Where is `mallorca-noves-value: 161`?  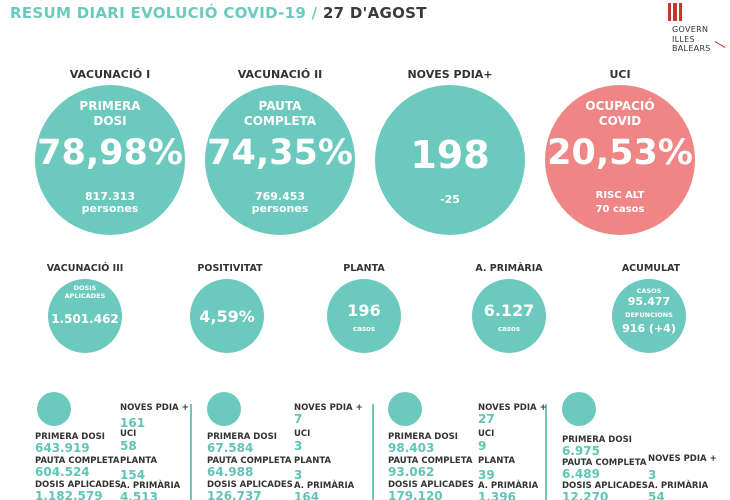
mallorca-noves-value: 161 is located at coordinates (133, 423).